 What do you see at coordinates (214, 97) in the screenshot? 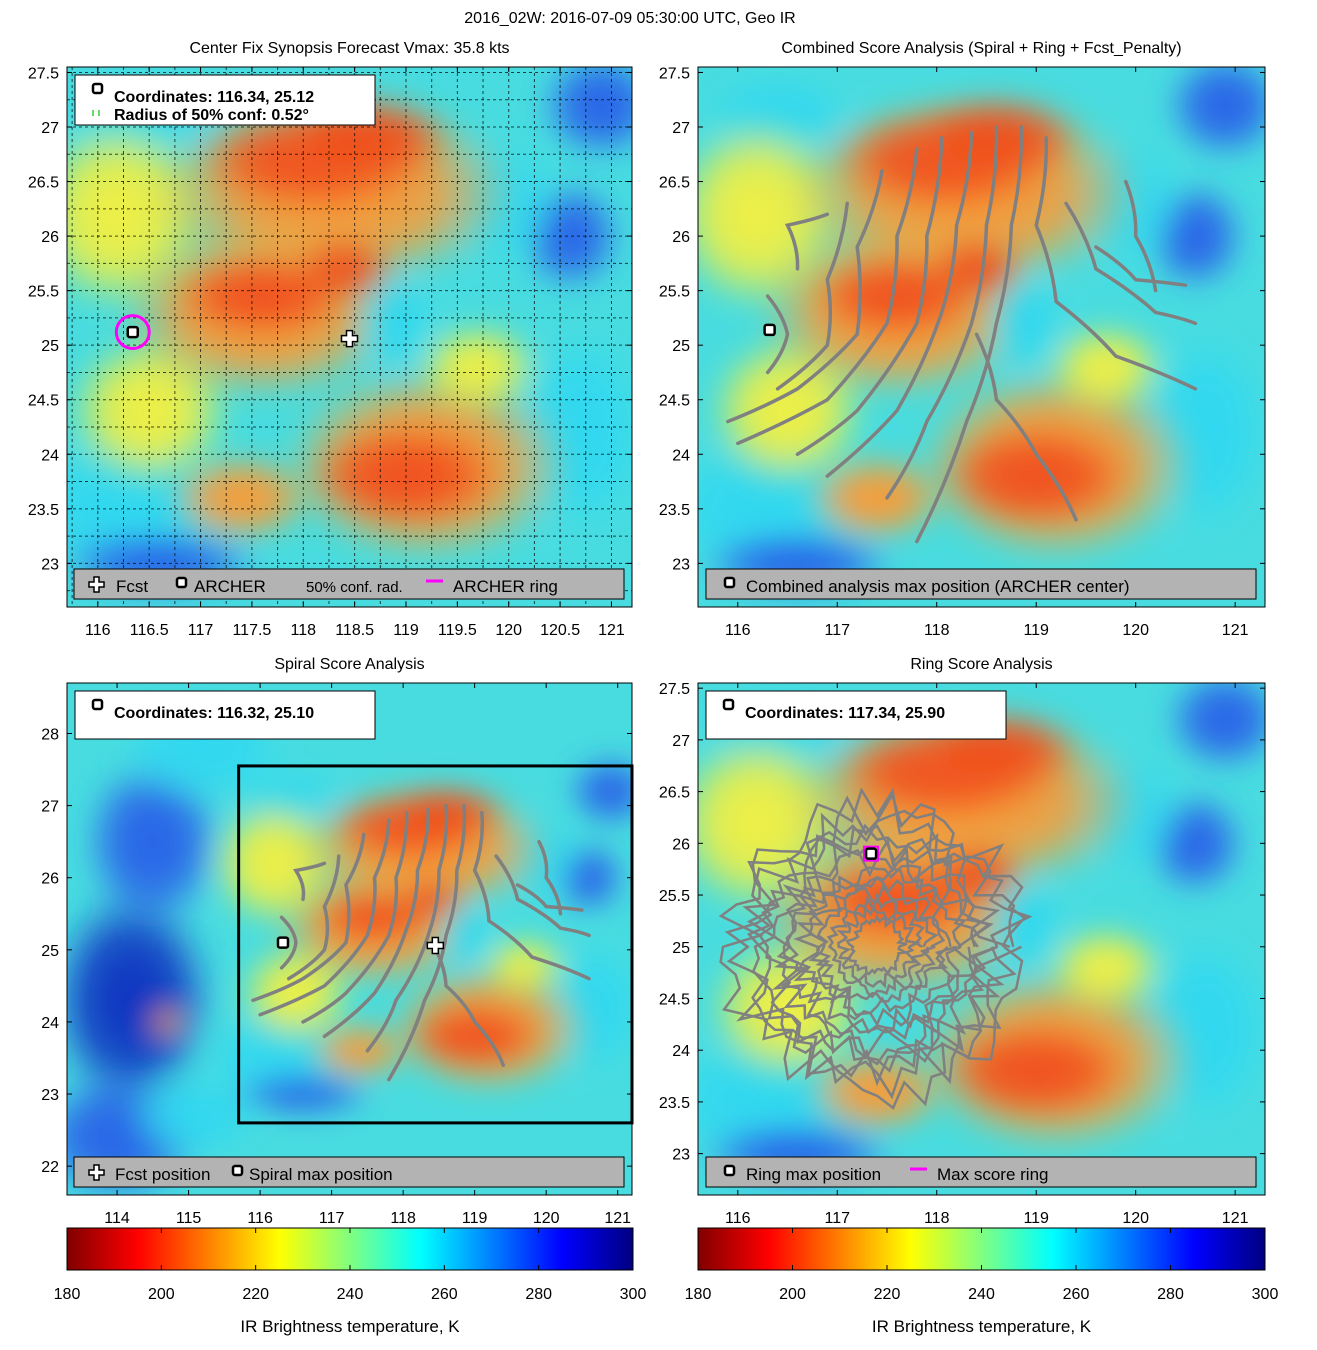
I see `coordinates-text: Coordinates: 116.34, 25.12` at bounding box center [214, 97].